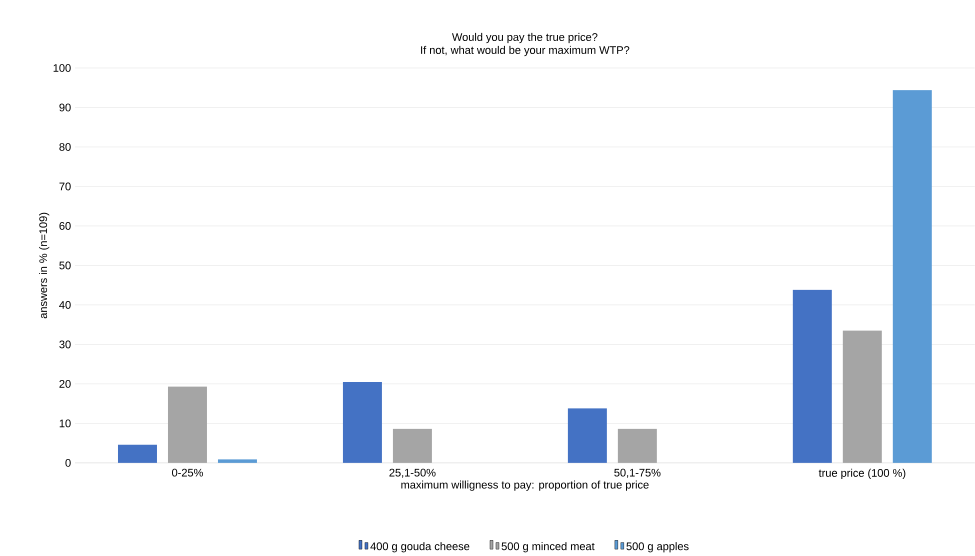 This screenshot has width=975, height=556. I want to click on legend-label: 500 g apples, so click(657, 547).